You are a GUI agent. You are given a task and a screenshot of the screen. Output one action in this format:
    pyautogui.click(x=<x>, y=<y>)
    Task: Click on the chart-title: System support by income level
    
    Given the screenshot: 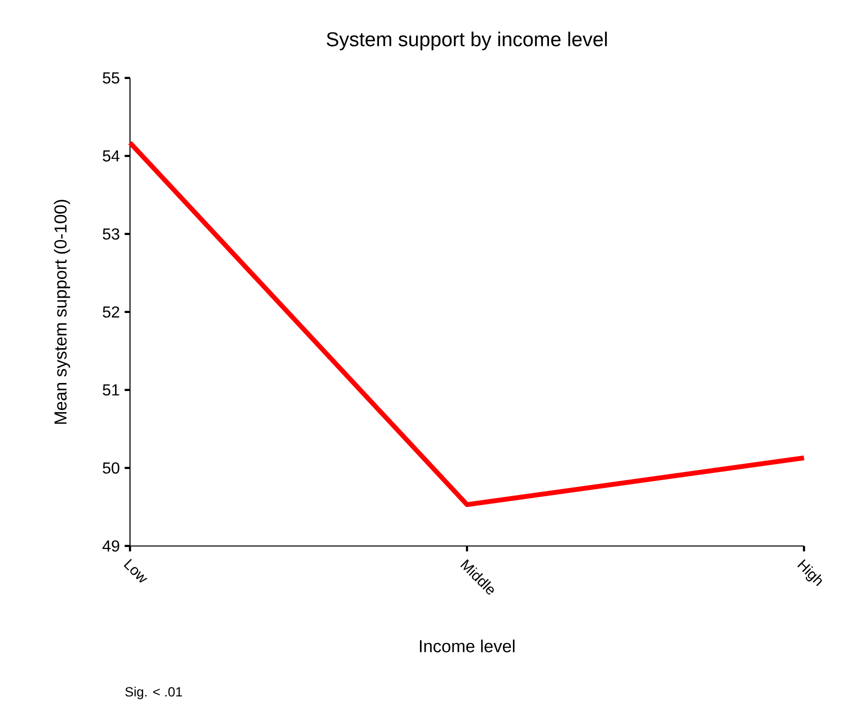 What is the action you would take?
    pyautogui.click(x=466, y=41)
    